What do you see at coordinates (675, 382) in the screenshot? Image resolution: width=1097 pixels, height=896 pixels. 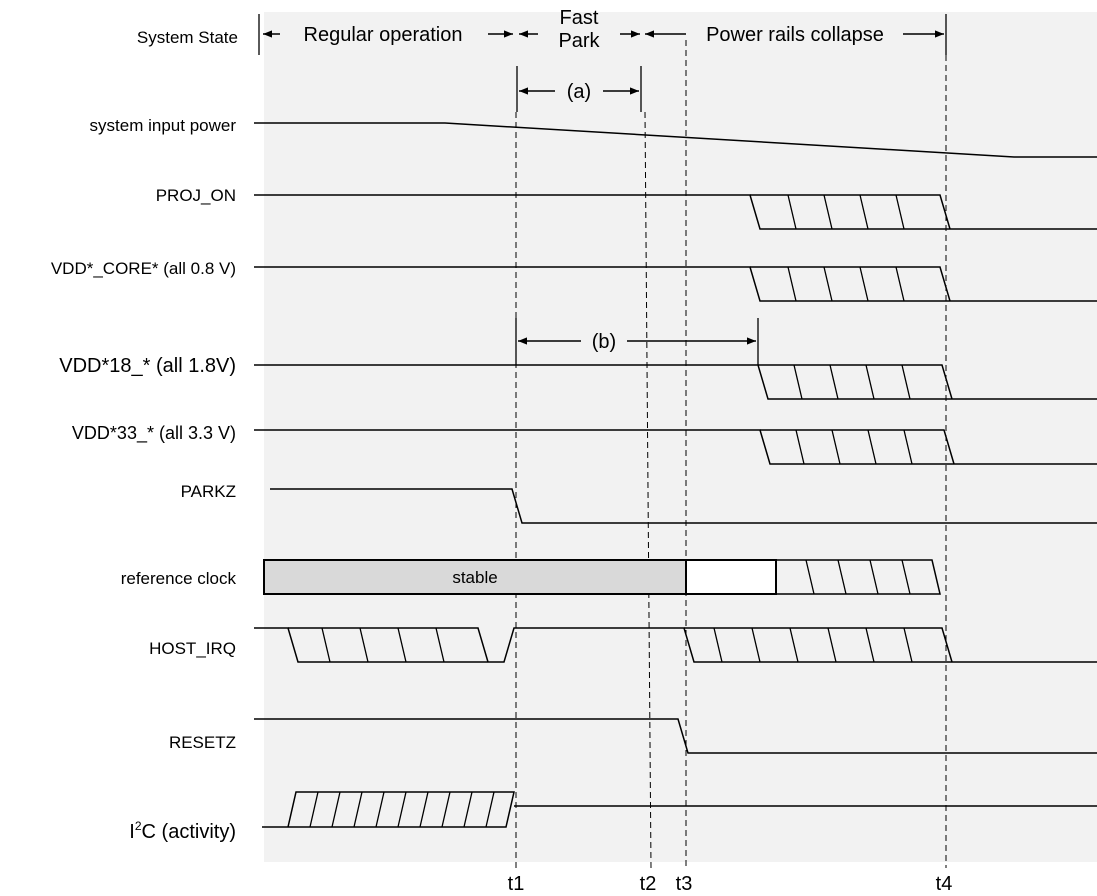 I see `vdd18-waveform` at bounding box center [675, 382].